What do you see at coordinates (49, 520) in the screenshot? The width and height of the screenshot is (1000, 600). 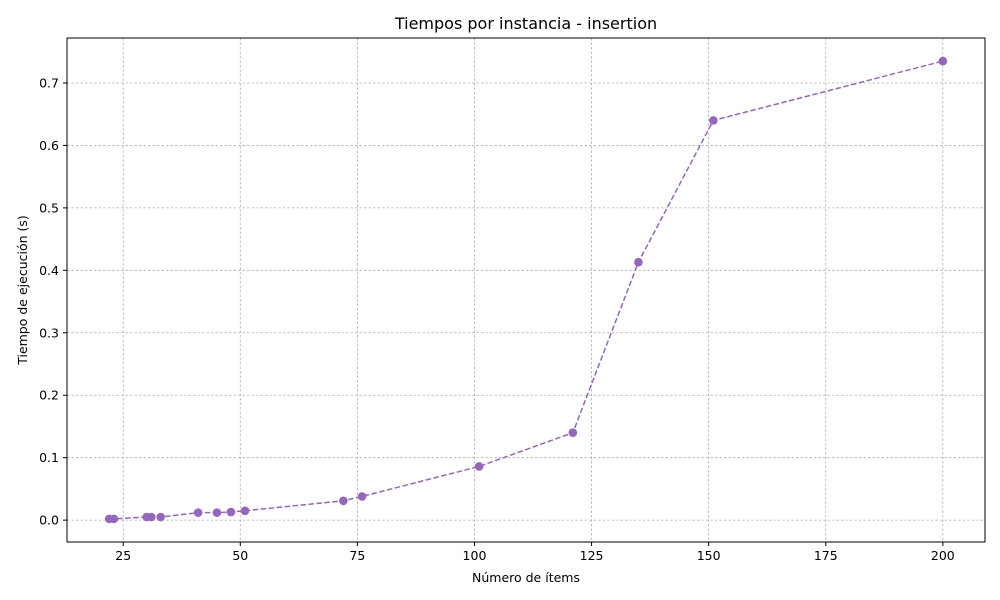 I see `y-tick-label: 0.0` at bounding box center [49, 520].